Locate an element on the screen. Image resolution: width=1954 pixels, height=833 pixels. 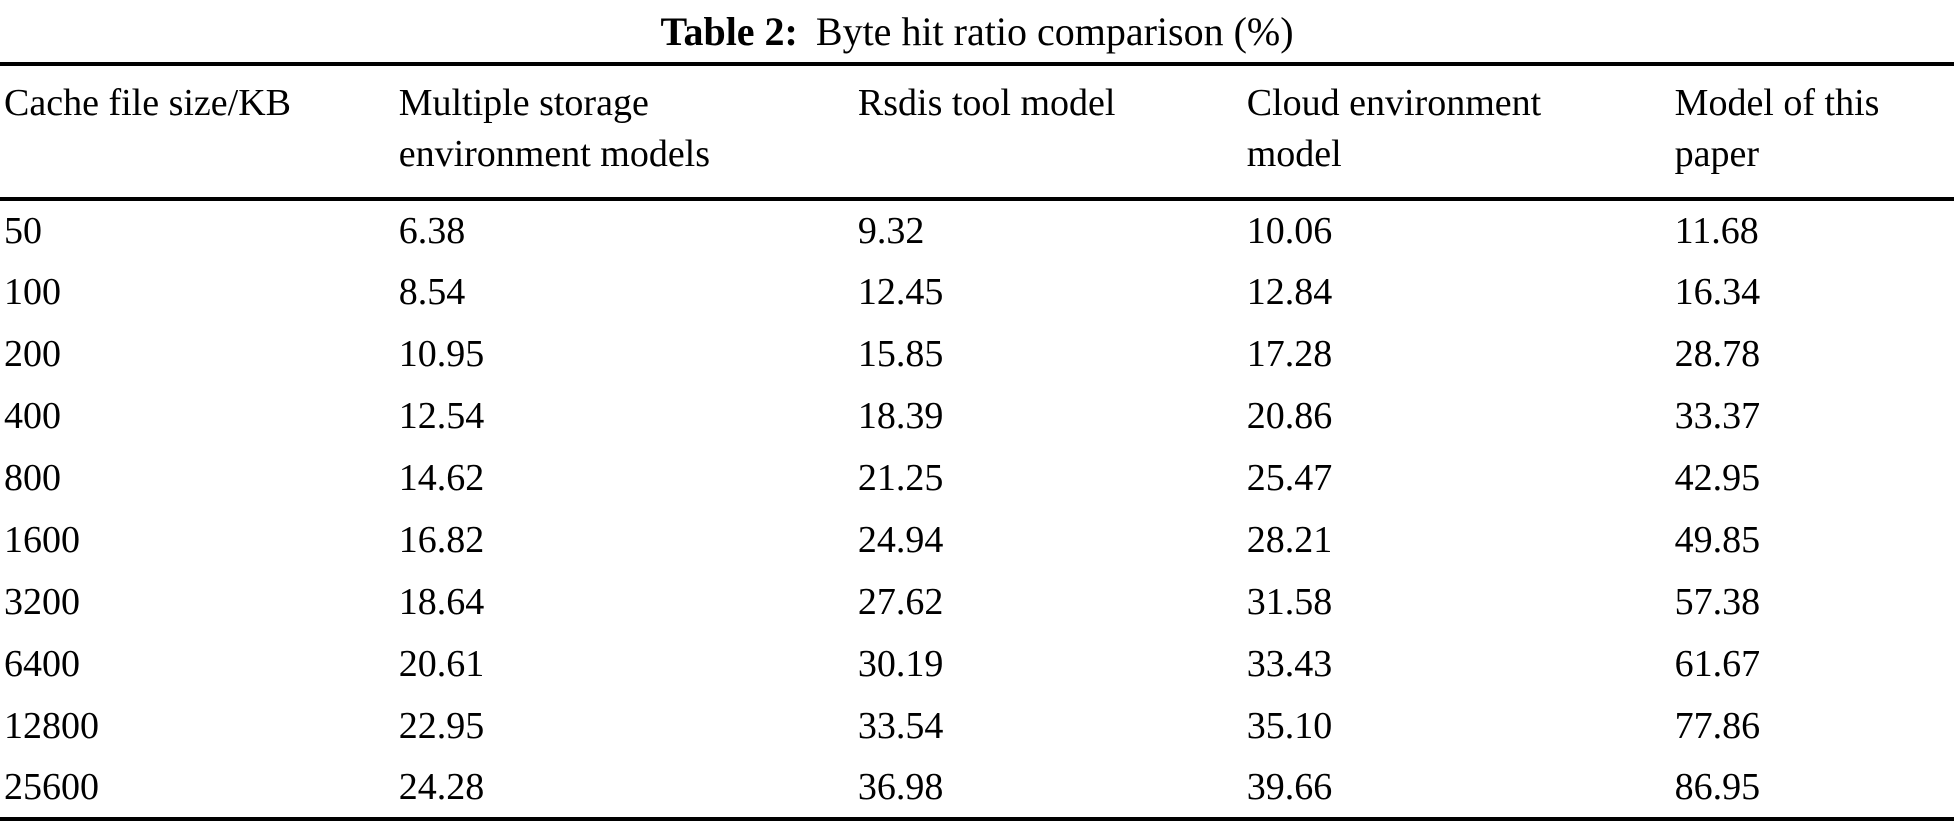
data-cell: 61.67 is located at coordinates (1717, 663).